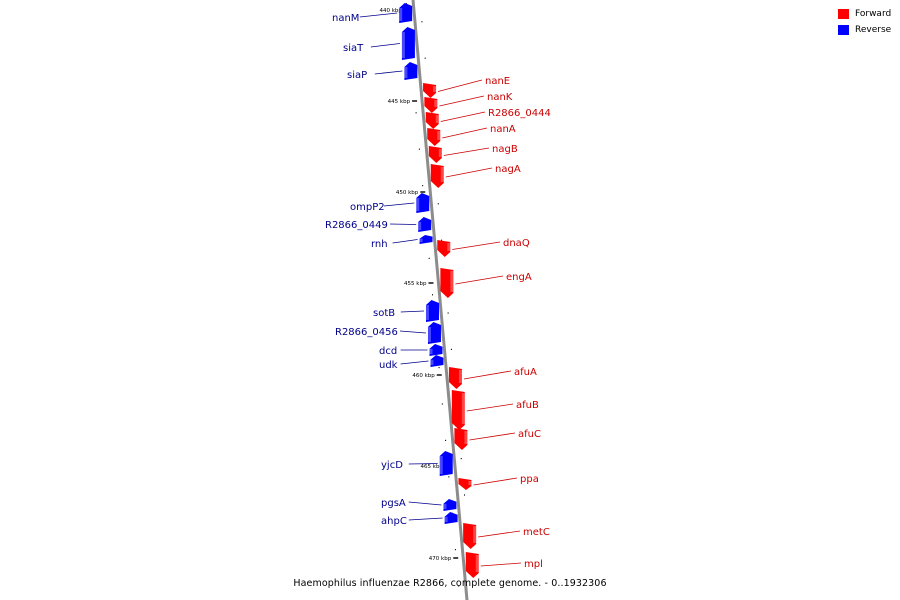  What do you see at coordinates (506, 536) in the screenshot?
I see `gene-metc: metC` at bounding box center [506, 536].